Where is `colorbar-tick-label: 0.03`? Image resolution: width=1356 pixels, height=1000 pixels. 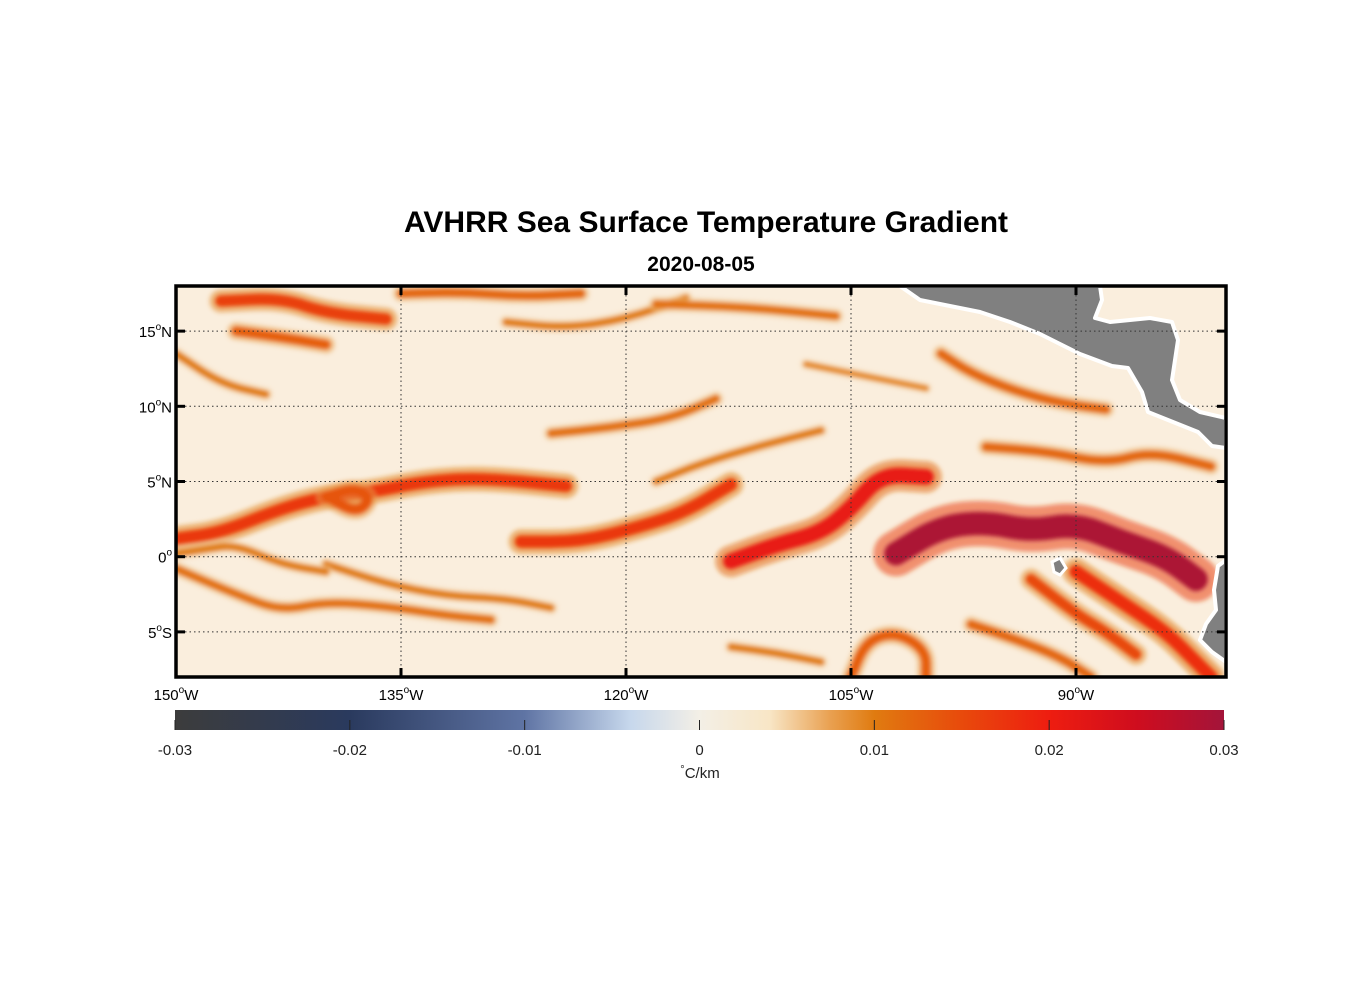 colorbar-tick-label: 0.03 is located at coordinates (1223, 750).